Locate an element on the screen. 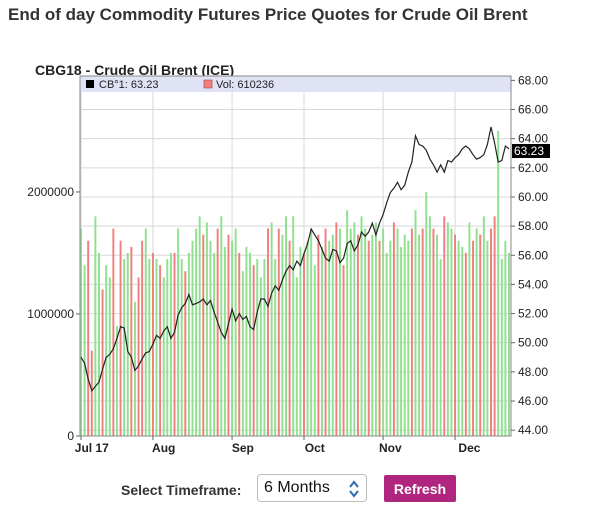 The width and height of the screenshot is (599, 509). volume-tick-label: 0 is located at coordinates (70, 436).